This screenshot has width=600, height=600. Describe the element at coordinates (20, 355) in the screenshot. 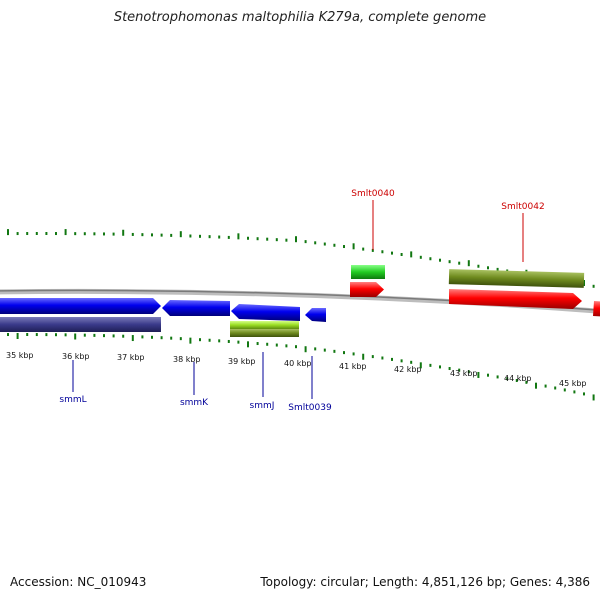

I see `scale-label: 35 kbp` at that location.